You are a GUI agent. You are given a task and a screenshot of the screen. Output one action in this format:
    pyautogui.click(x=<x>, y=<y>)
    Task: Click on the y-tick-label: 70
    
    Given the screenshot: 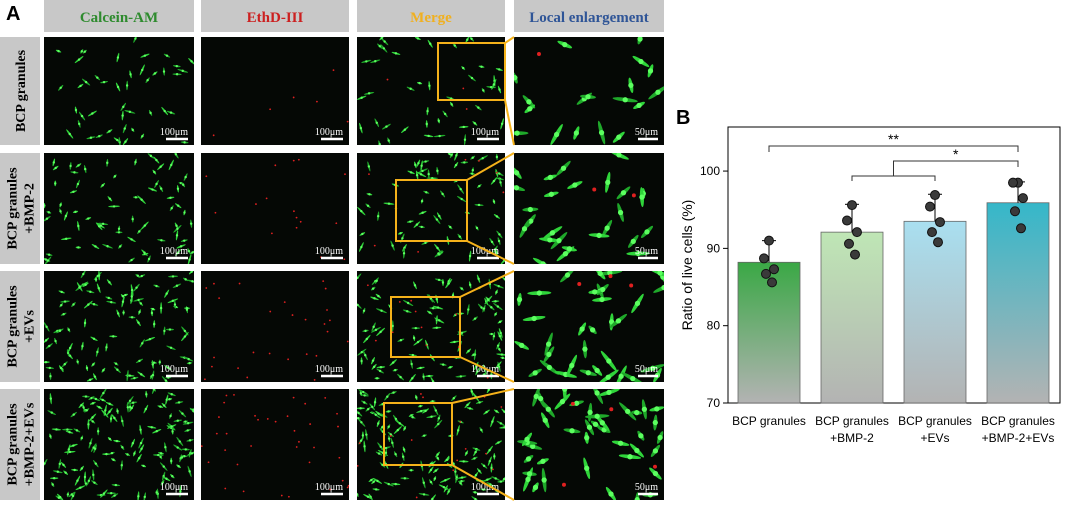 What is the action you would take?
    pyautogui.click(x=714, y=403)
    